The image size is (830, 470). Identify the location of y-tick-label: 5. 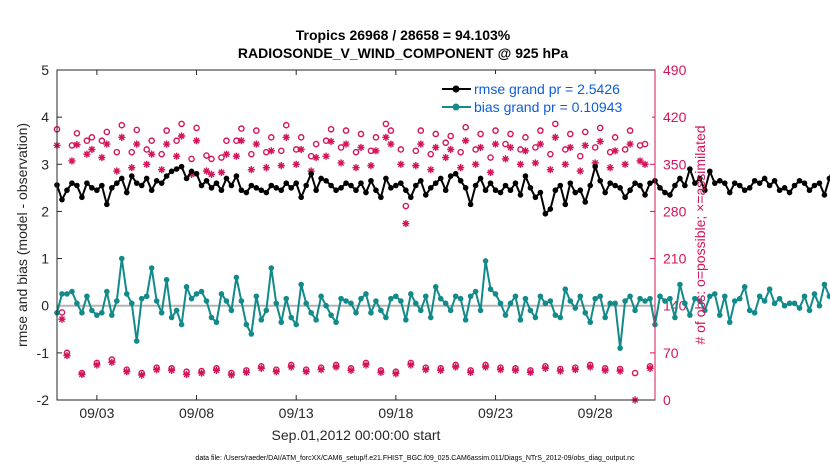
(45, 70).